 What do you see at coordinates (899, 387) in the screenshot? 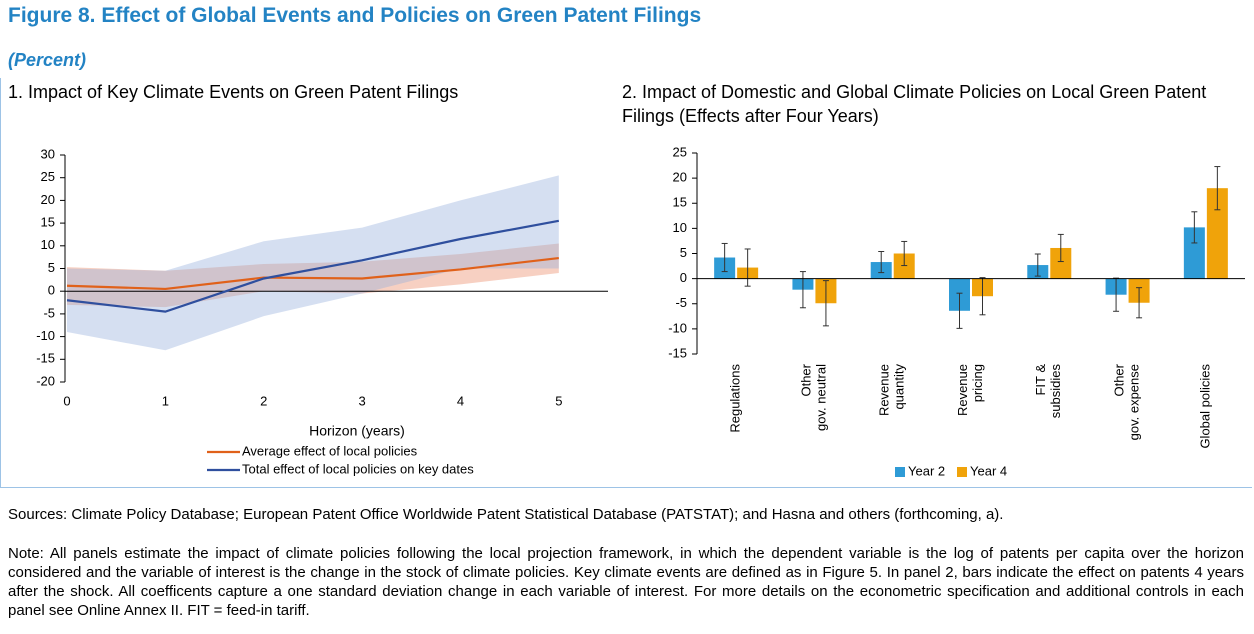
I see `x-tick-label: quantity` at bounding box center [899, 387].